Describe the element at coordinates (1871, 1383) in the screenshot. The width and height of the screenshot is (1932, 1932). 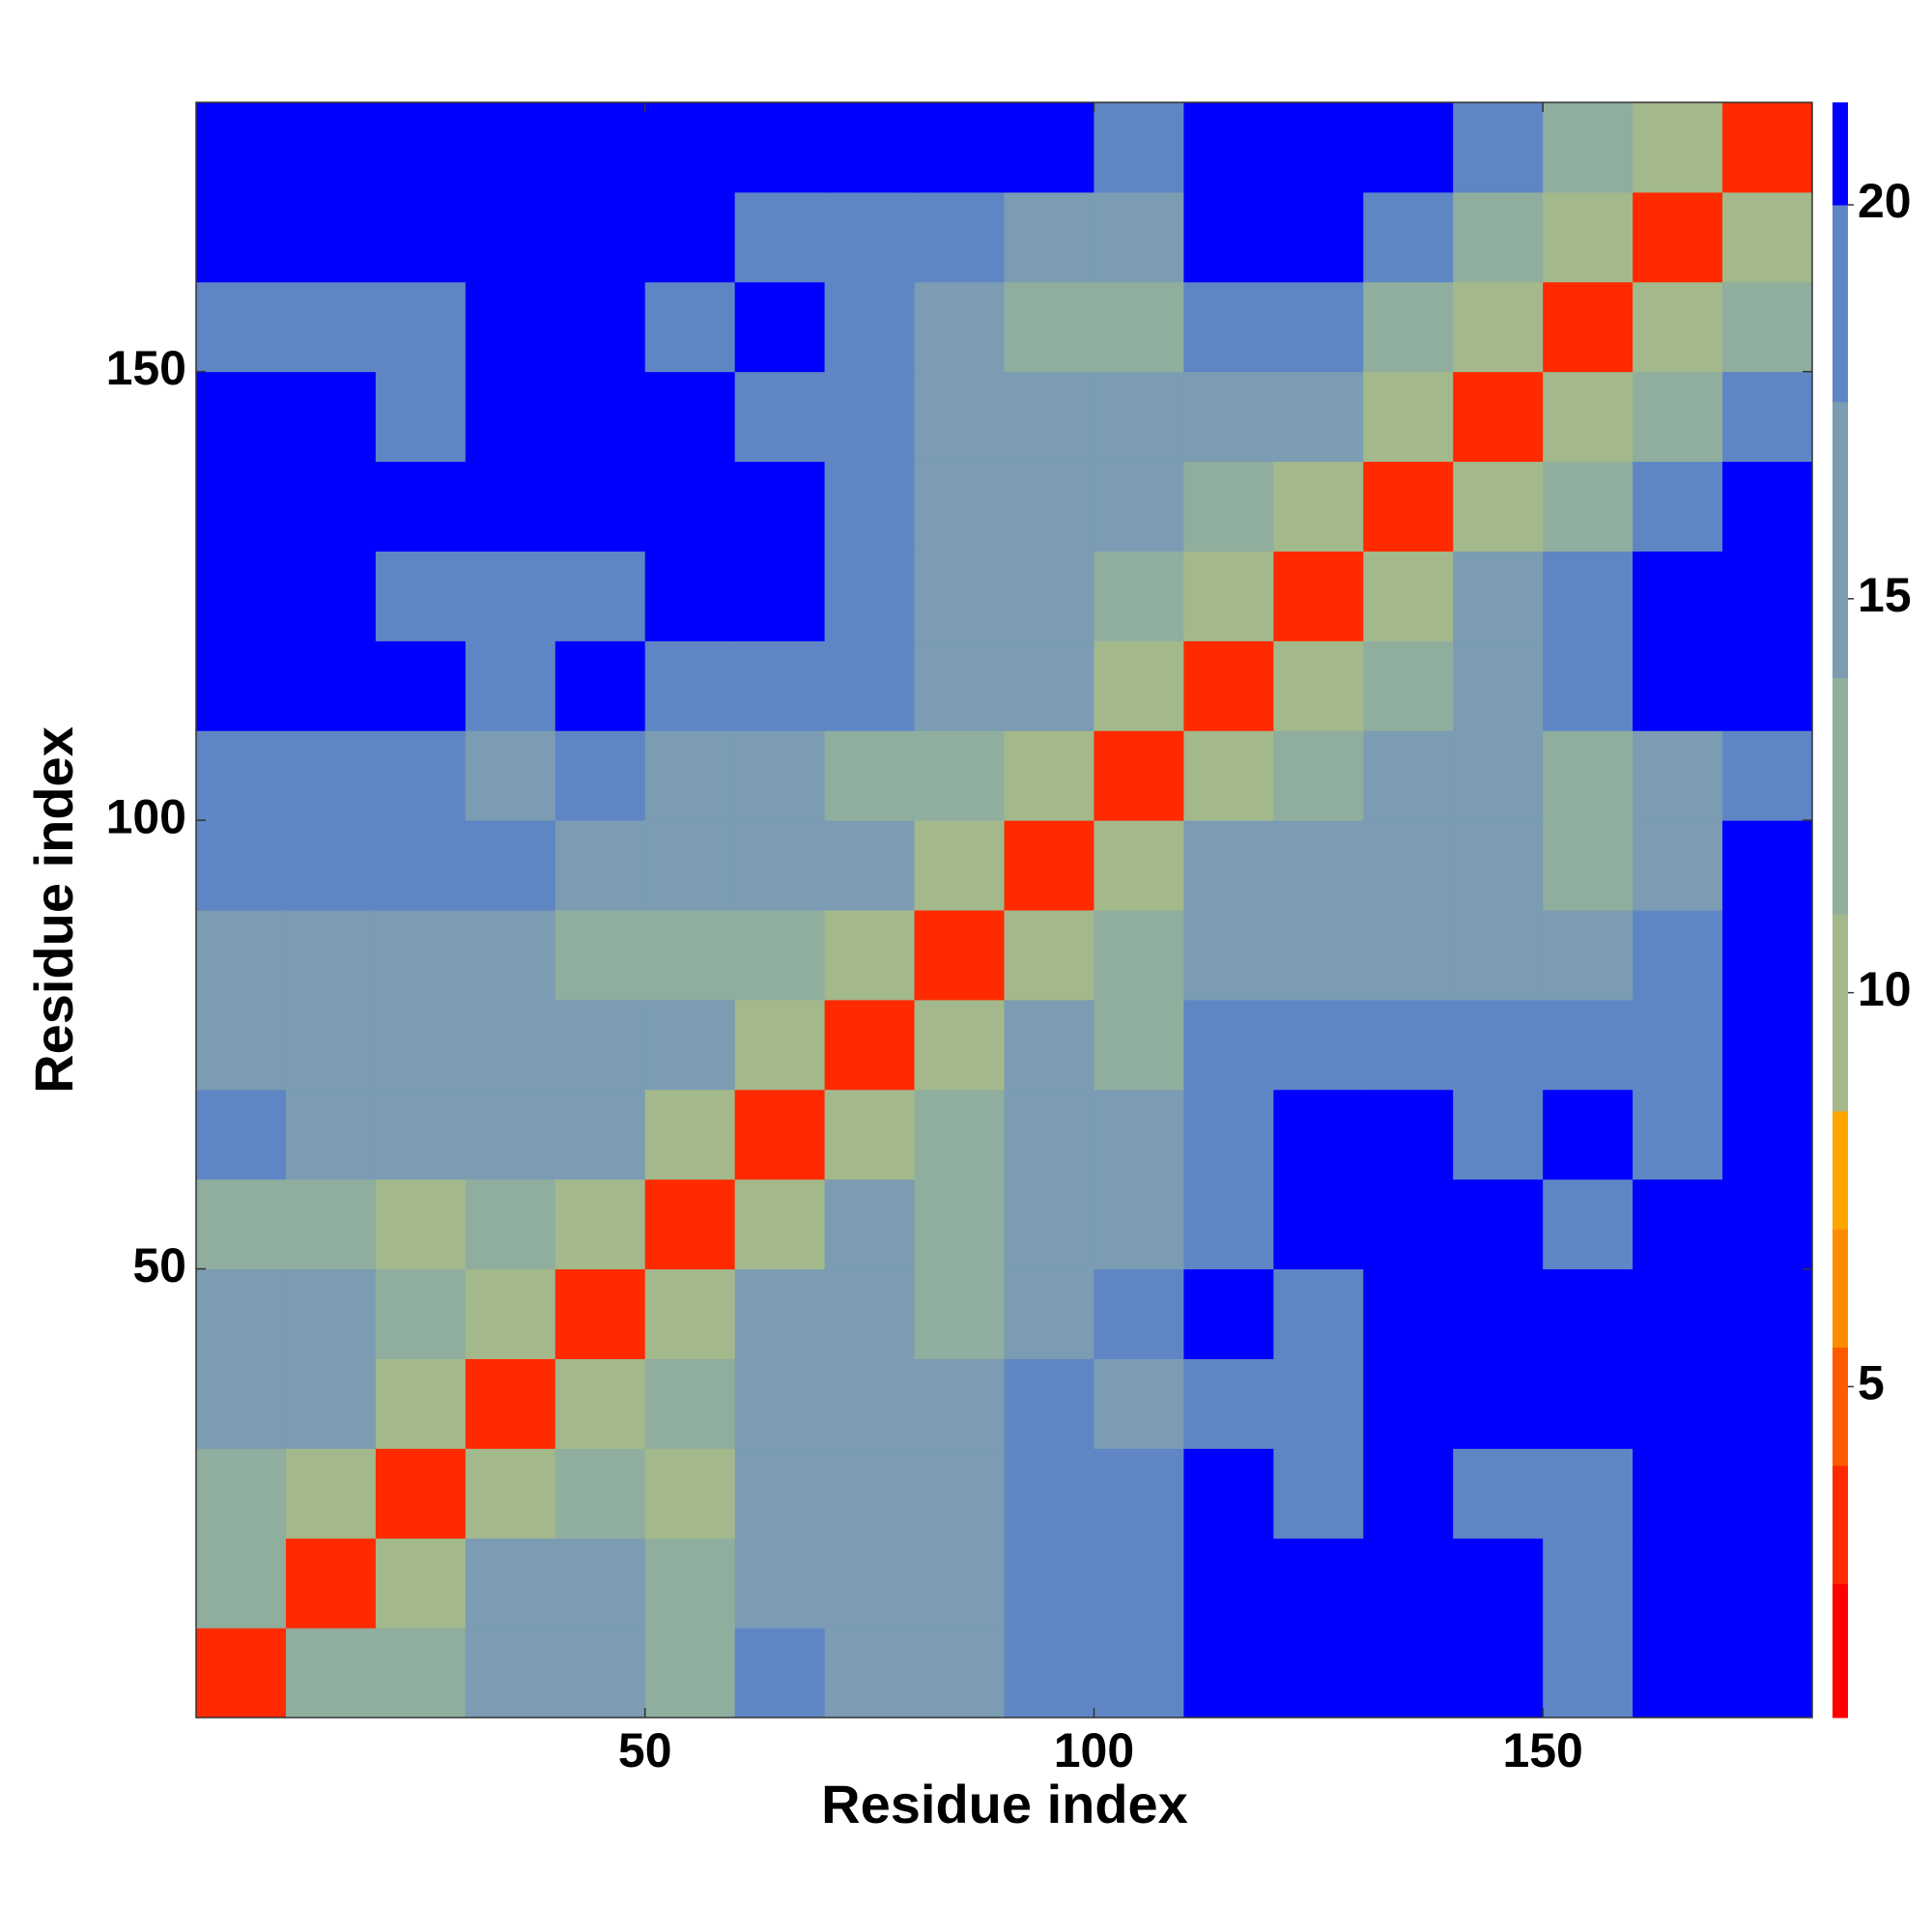
I see `colorbar-tick-label: 5` at that location.